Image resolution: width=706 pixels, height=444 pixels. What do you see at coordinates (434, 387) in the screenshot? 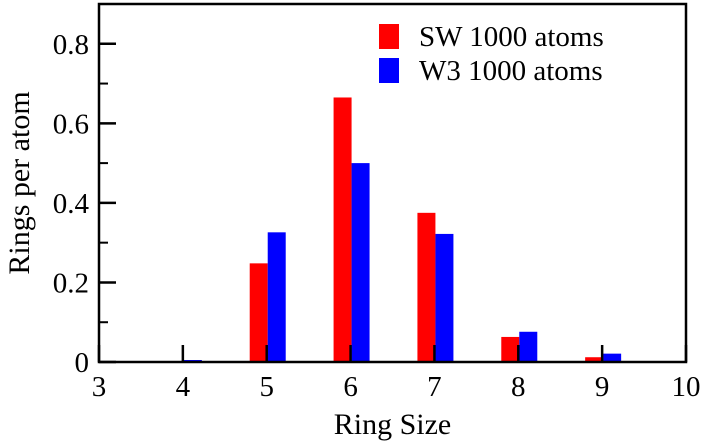
I see `x-tick-label: 7` at bounding box center [434, 387].